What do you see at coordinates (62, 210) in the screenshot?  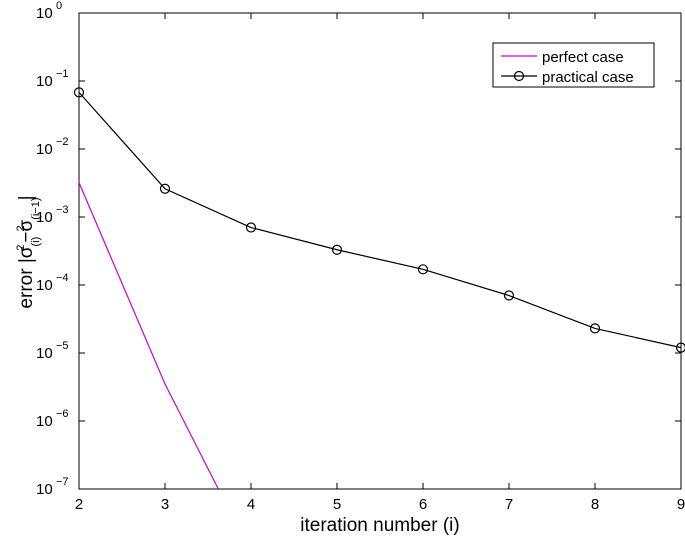 I see `y-tick-exponent: −3` at bounding box center [62, 210].